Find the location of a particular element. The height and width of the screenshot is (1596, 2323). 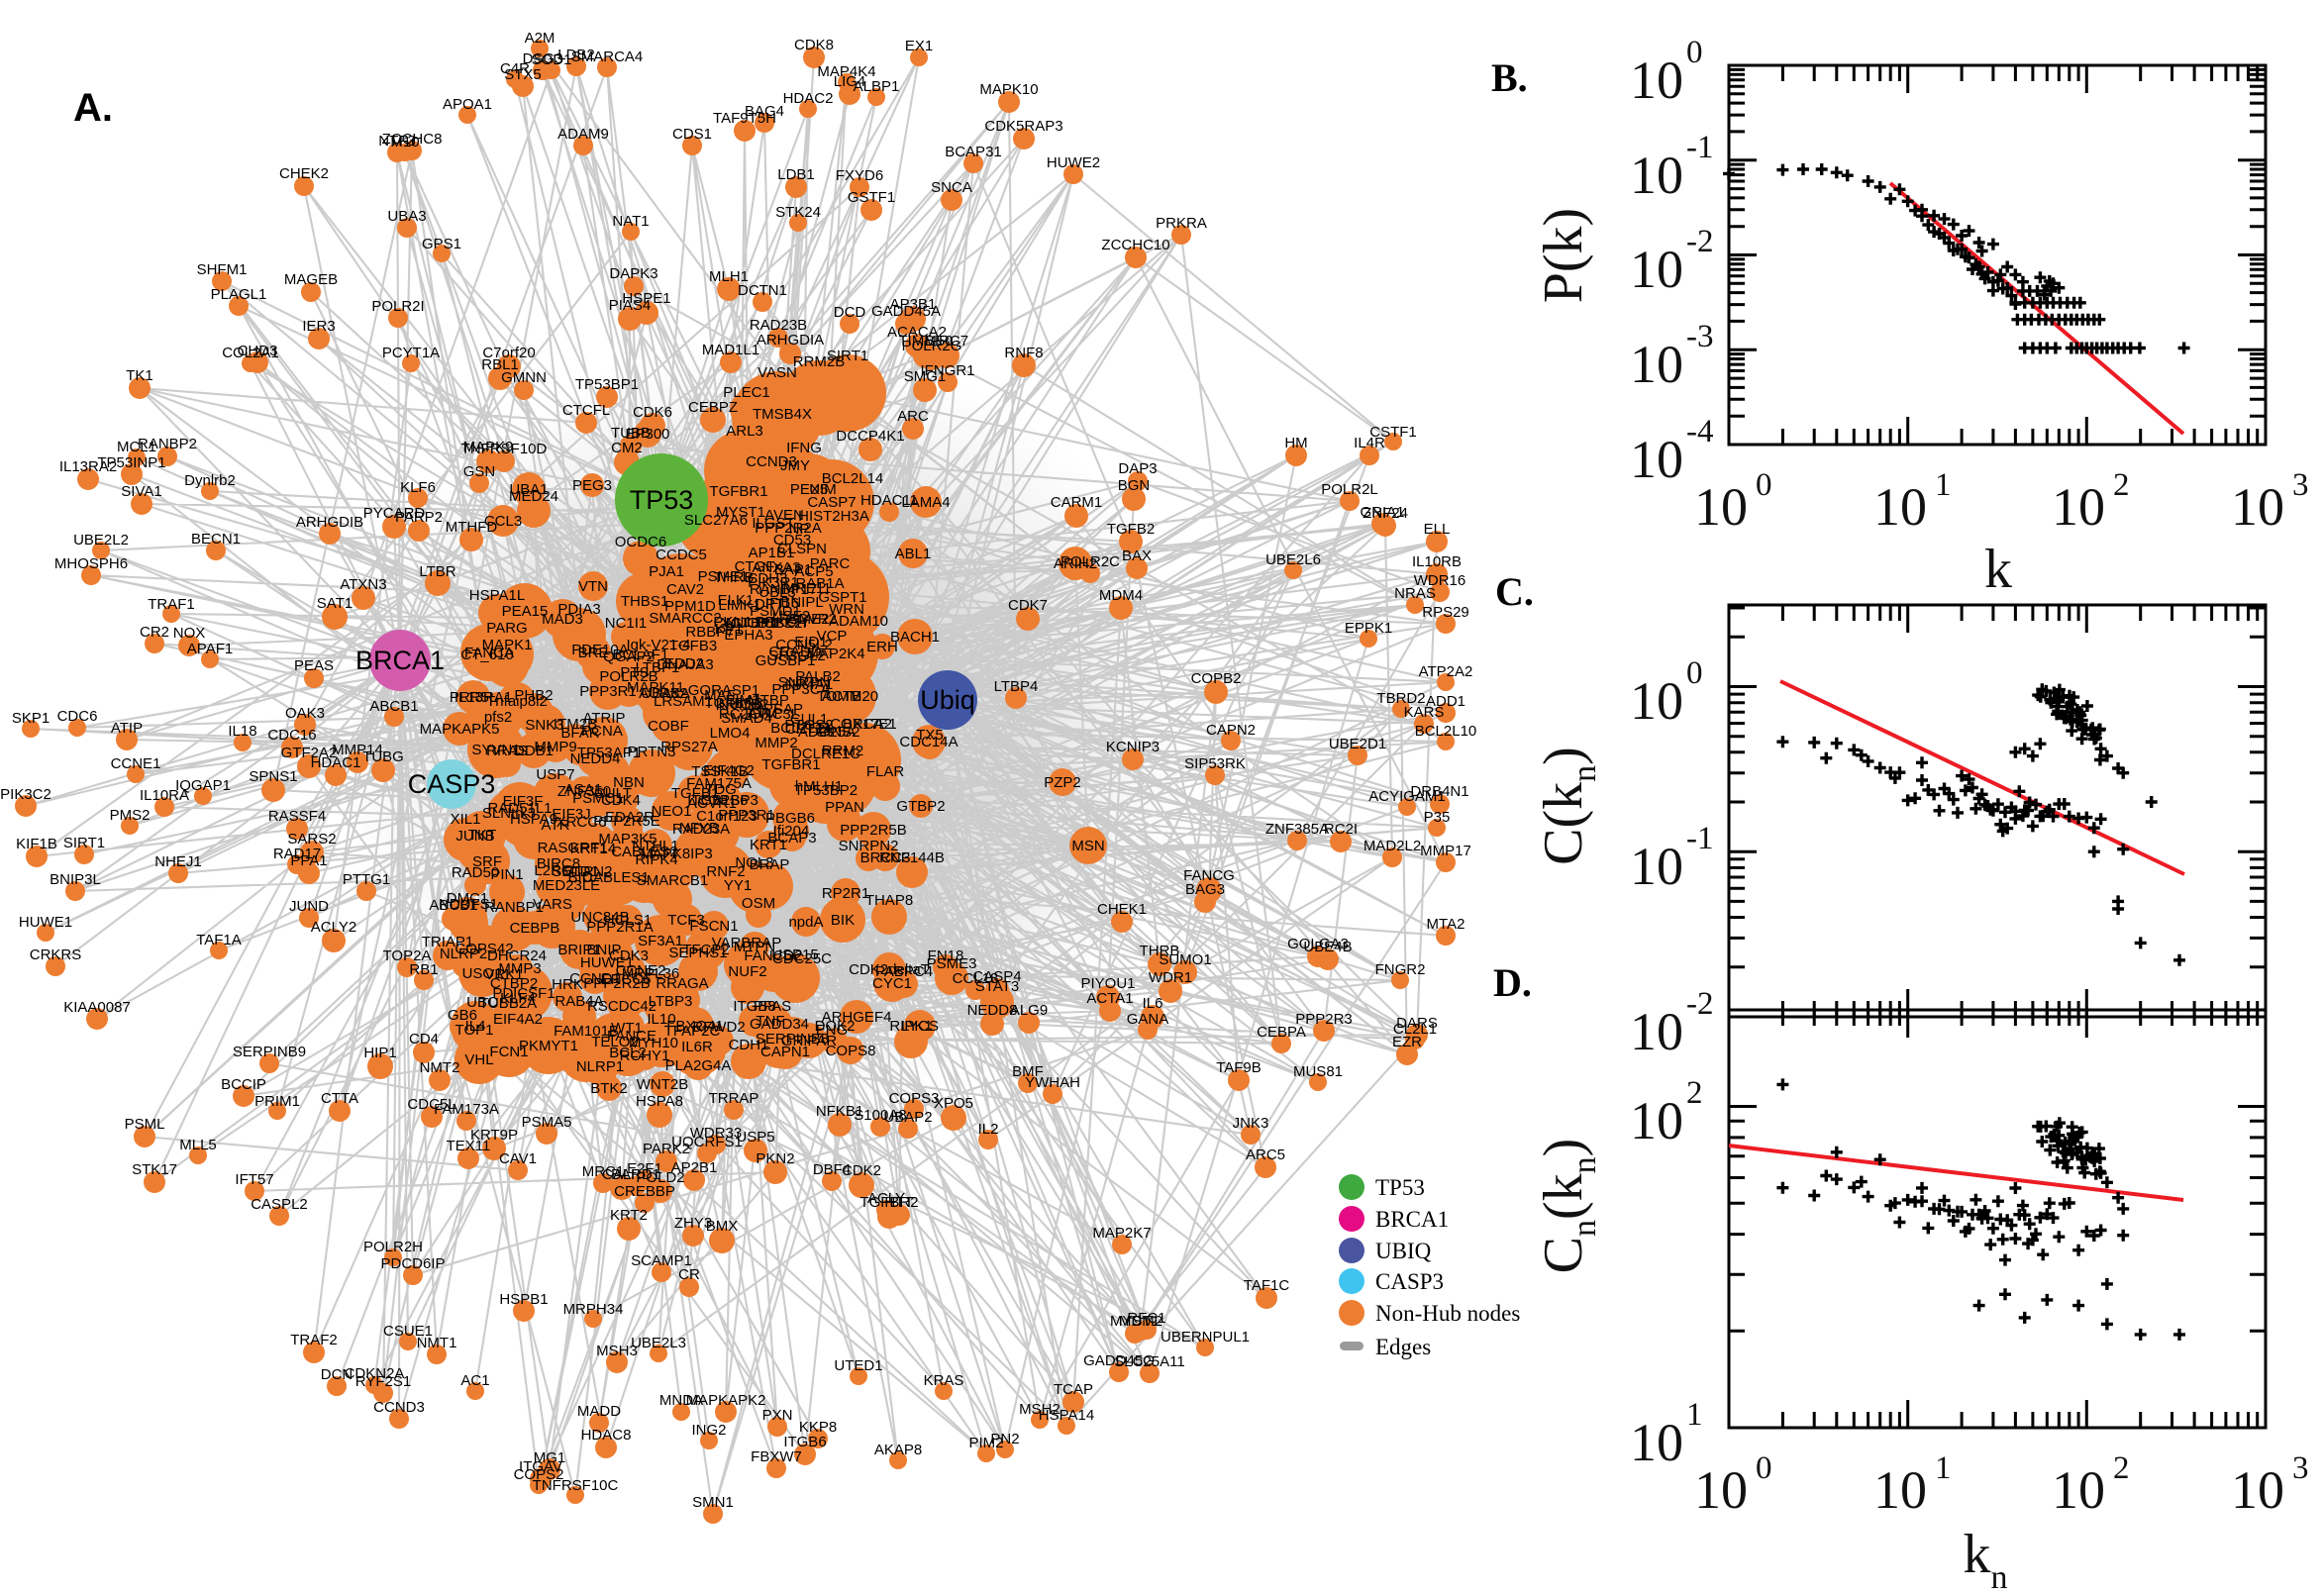

svg-text: TGFB1 is located at coordinates (695, 793).